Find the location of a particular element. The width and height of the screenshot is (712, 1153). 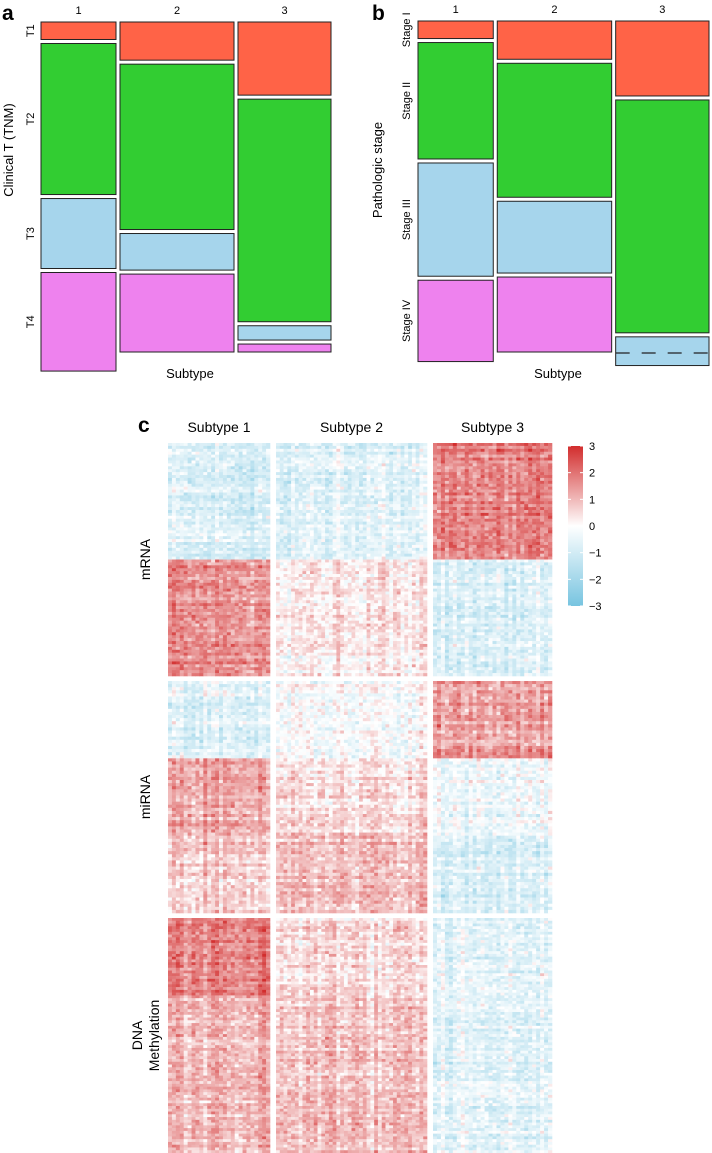

panel-b-tile-2-stage-iv is located at coordinates (554, 314).